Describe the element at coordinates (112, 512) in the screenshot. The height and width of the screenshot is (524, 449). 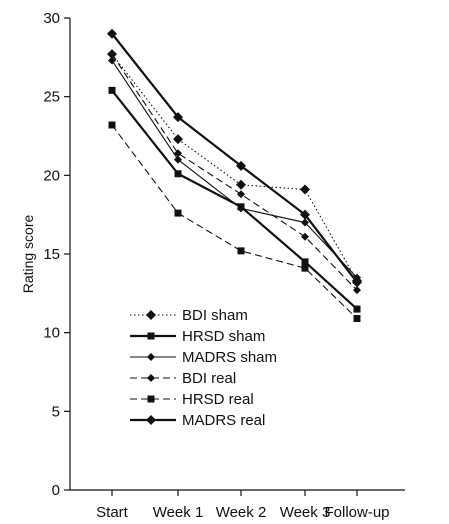
I see `x-tick-label: Start` at that location.